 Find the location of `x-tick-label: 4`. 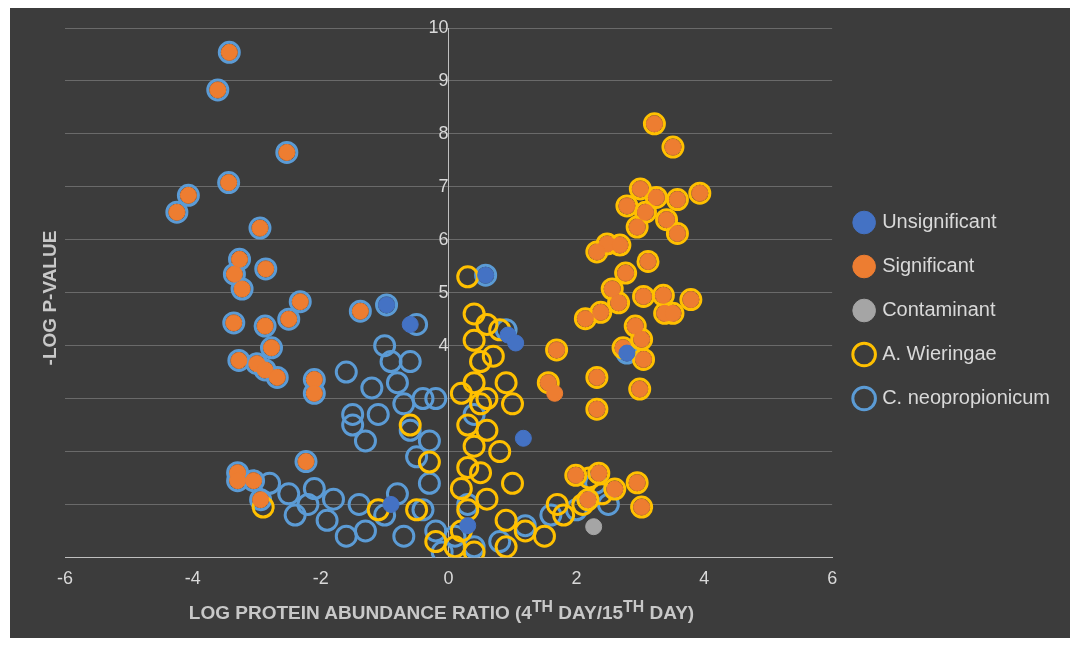

x-tick-label: 4 is located at coordinates (704, 578).